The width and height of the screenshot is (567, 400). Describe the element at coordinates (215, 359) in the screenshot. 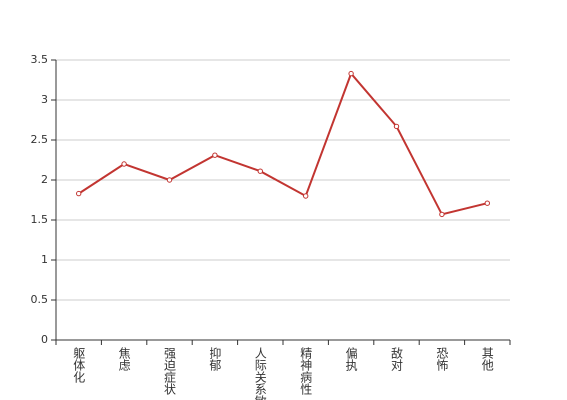

I see `x-tick-label: 抑郁` at that location.